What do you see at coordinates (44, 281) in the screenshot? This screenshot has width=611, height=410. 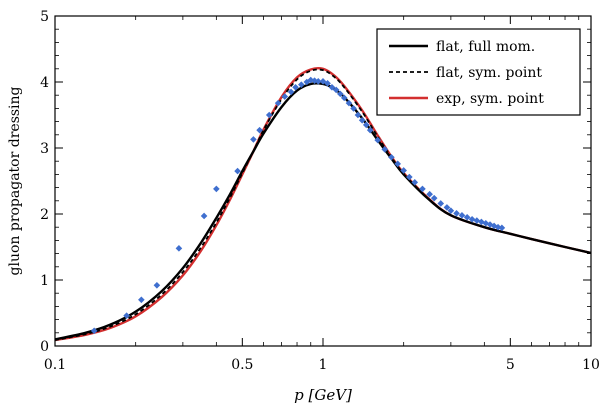 I see `y-tick-label: 1` at bounding box center [44, 281].